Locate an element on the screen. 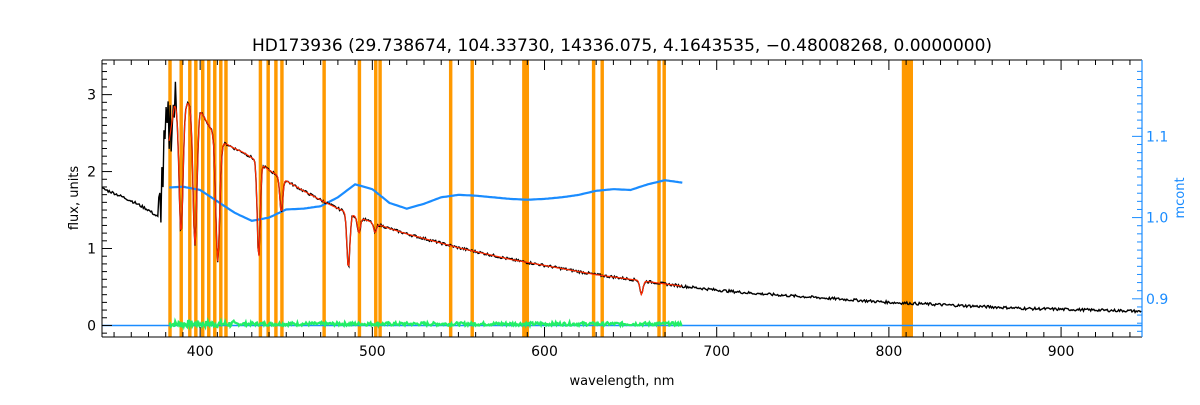  mcont-line is located at coordinates (426, 200).